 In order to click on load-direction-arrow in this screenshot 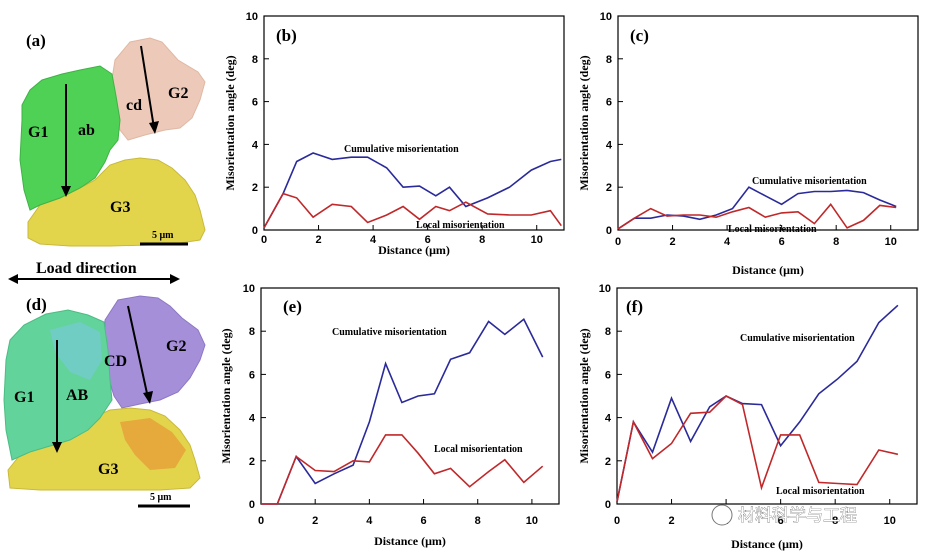, I will do `click(94, 279)`.